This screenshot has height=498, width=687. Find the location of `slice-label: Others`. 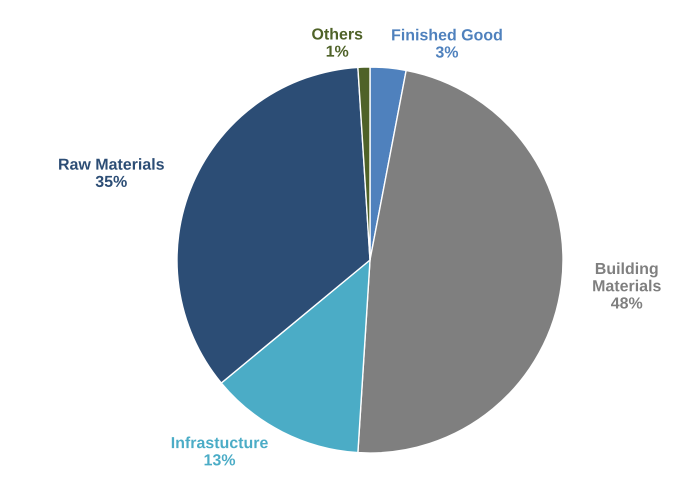

slice-label: Others is located at coordinates (337, 34).